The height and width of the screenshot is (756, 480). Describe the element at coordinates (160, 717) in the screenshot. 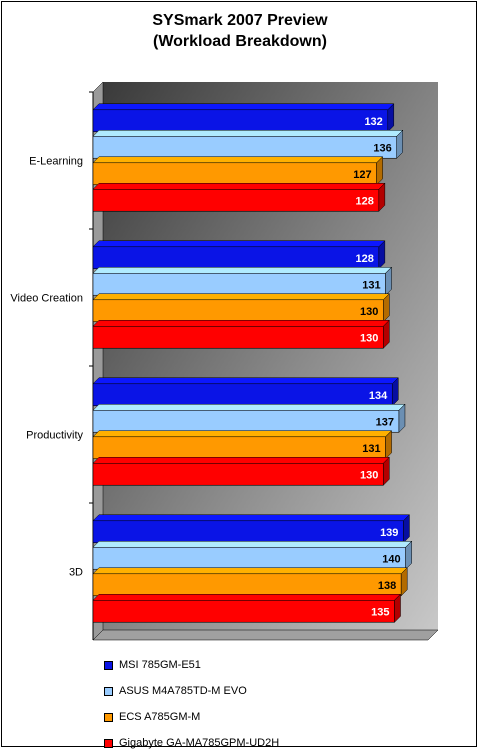

I see `legend-label: ECS A785GM-M` at that location.